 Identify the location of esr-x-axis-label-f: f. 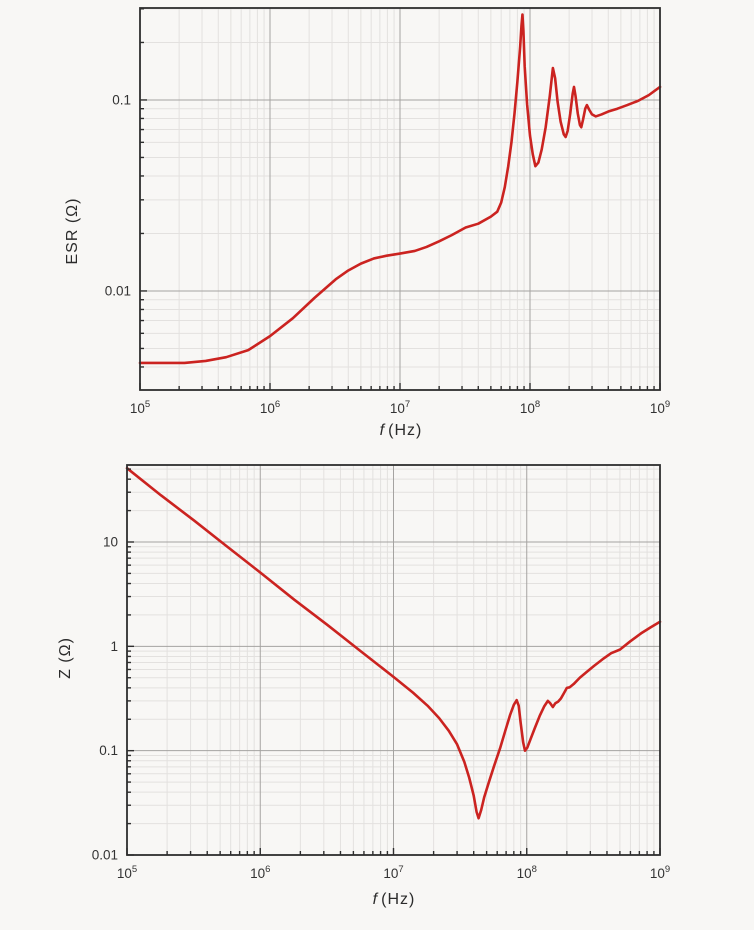
(382, 430).